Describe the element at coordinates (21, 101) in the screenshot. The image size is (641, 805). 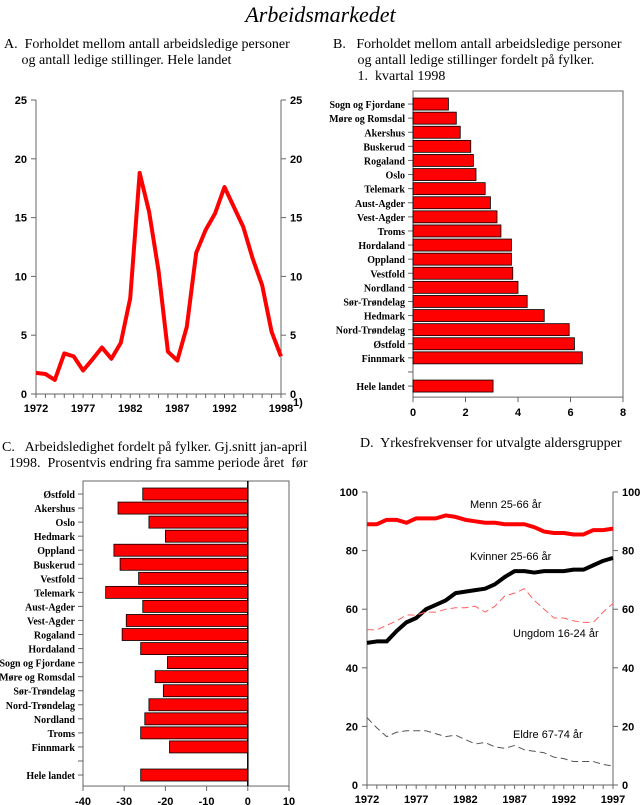
I see `chart-a-ytick-label: 25` at that location.